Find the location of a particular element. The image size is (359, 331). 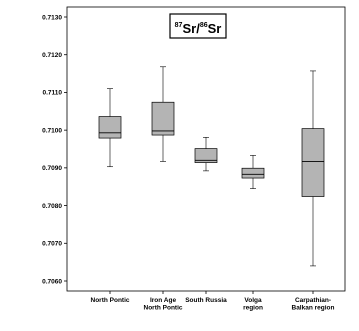

title-iso2-elem: Sr is located at coordinates (215, 28).